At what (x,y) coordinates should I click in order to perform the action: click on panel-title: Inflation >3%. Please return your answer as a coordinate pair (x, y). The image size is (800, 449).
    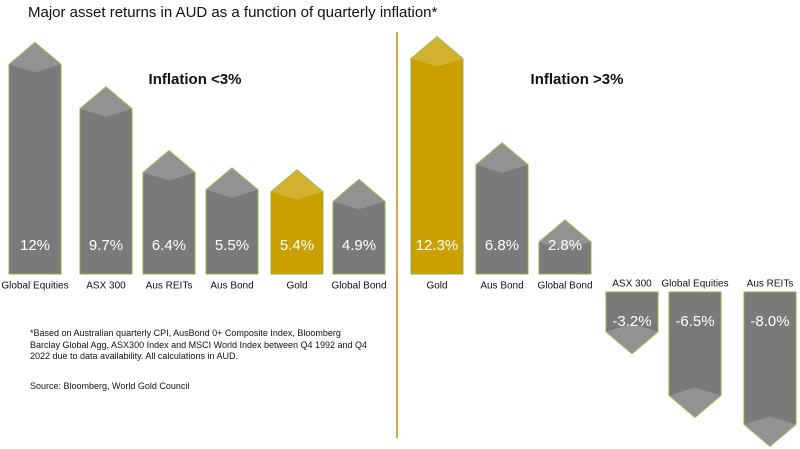
    Looking at the image, I should click on (577, 79).